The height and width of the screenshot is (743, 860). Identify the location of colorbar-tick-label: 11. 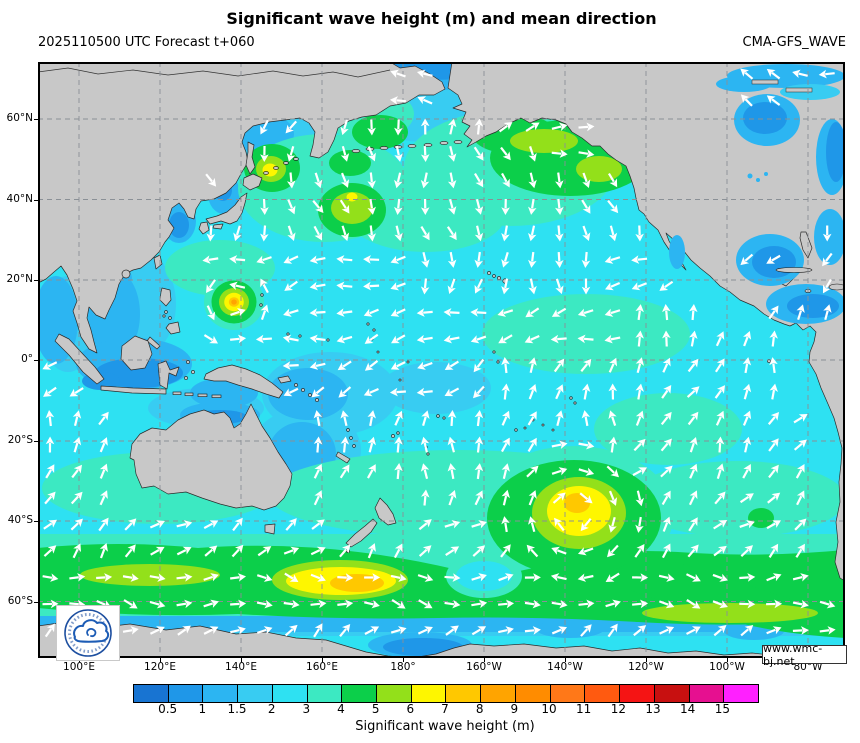
(584, 709).